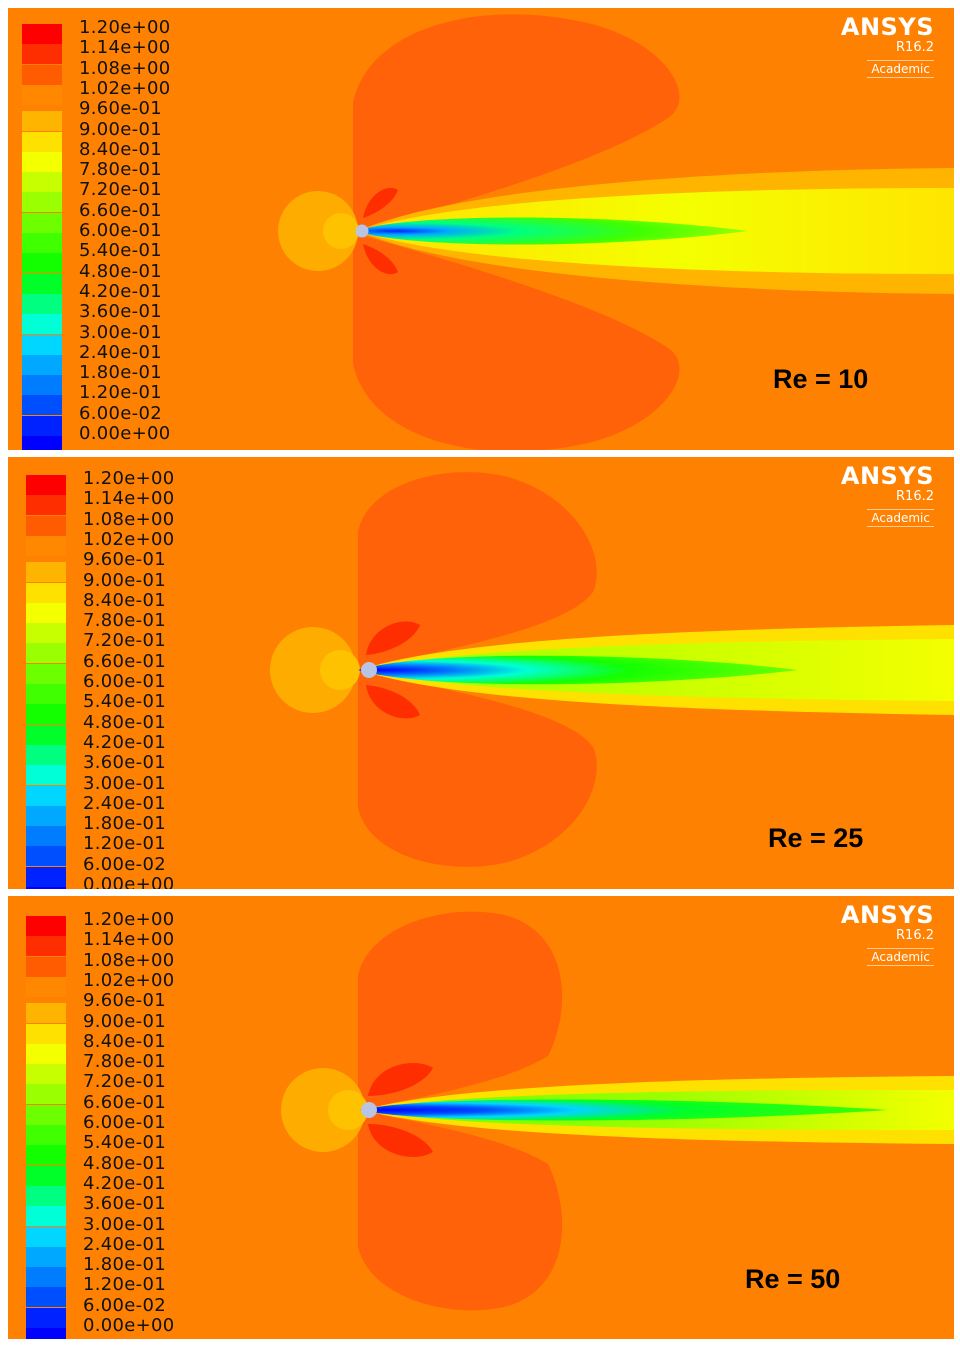  What do you see at coordinates (400, 1140) in the screenshot?
I see `lower-shear-spot` at bounding box center [400, 1140].